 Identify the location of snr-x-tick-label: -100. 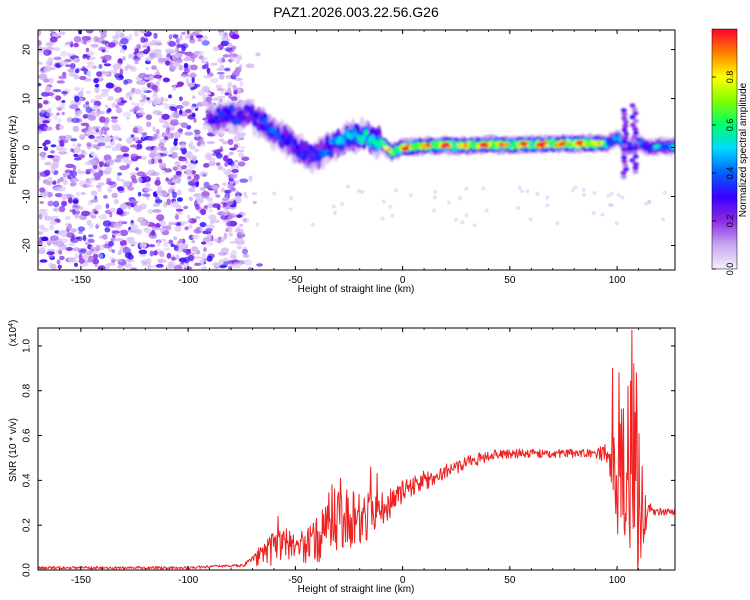
(188, 580).